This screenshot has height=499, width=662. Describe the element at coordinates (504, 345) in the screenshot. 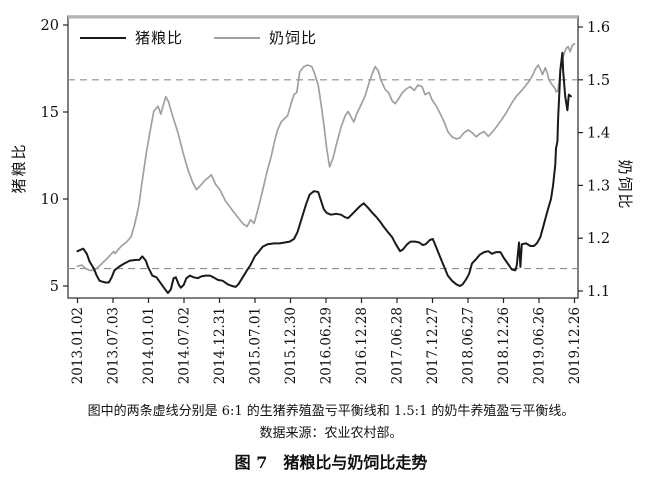

I see `x-tick-label: 2018.12.26` at that location.